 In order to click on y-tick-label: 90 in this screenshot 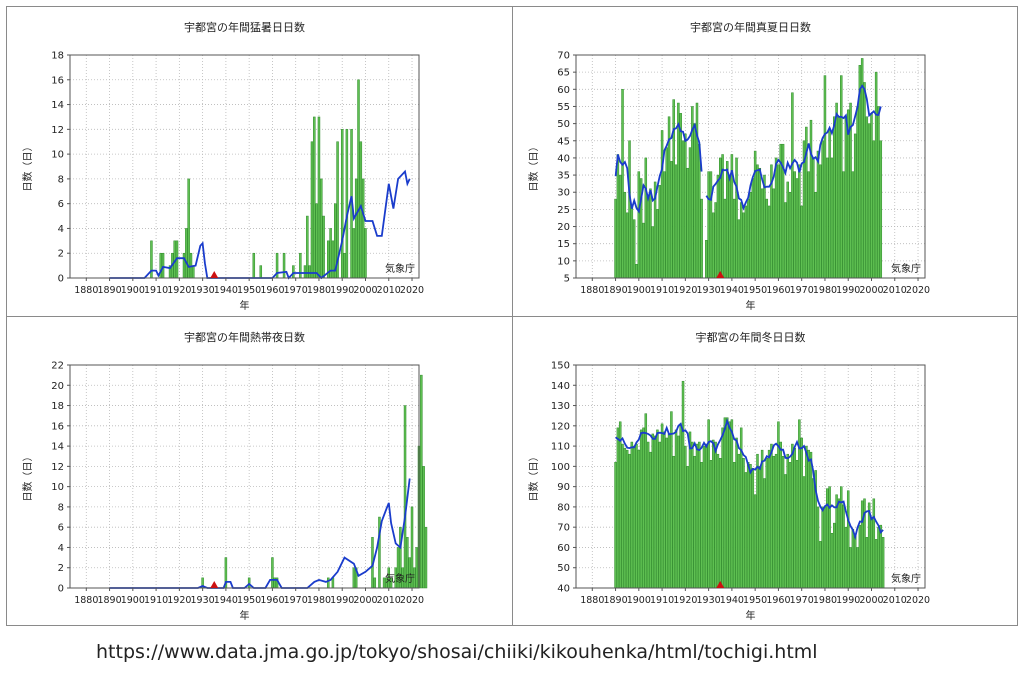, I will do `click(563, 487)`.